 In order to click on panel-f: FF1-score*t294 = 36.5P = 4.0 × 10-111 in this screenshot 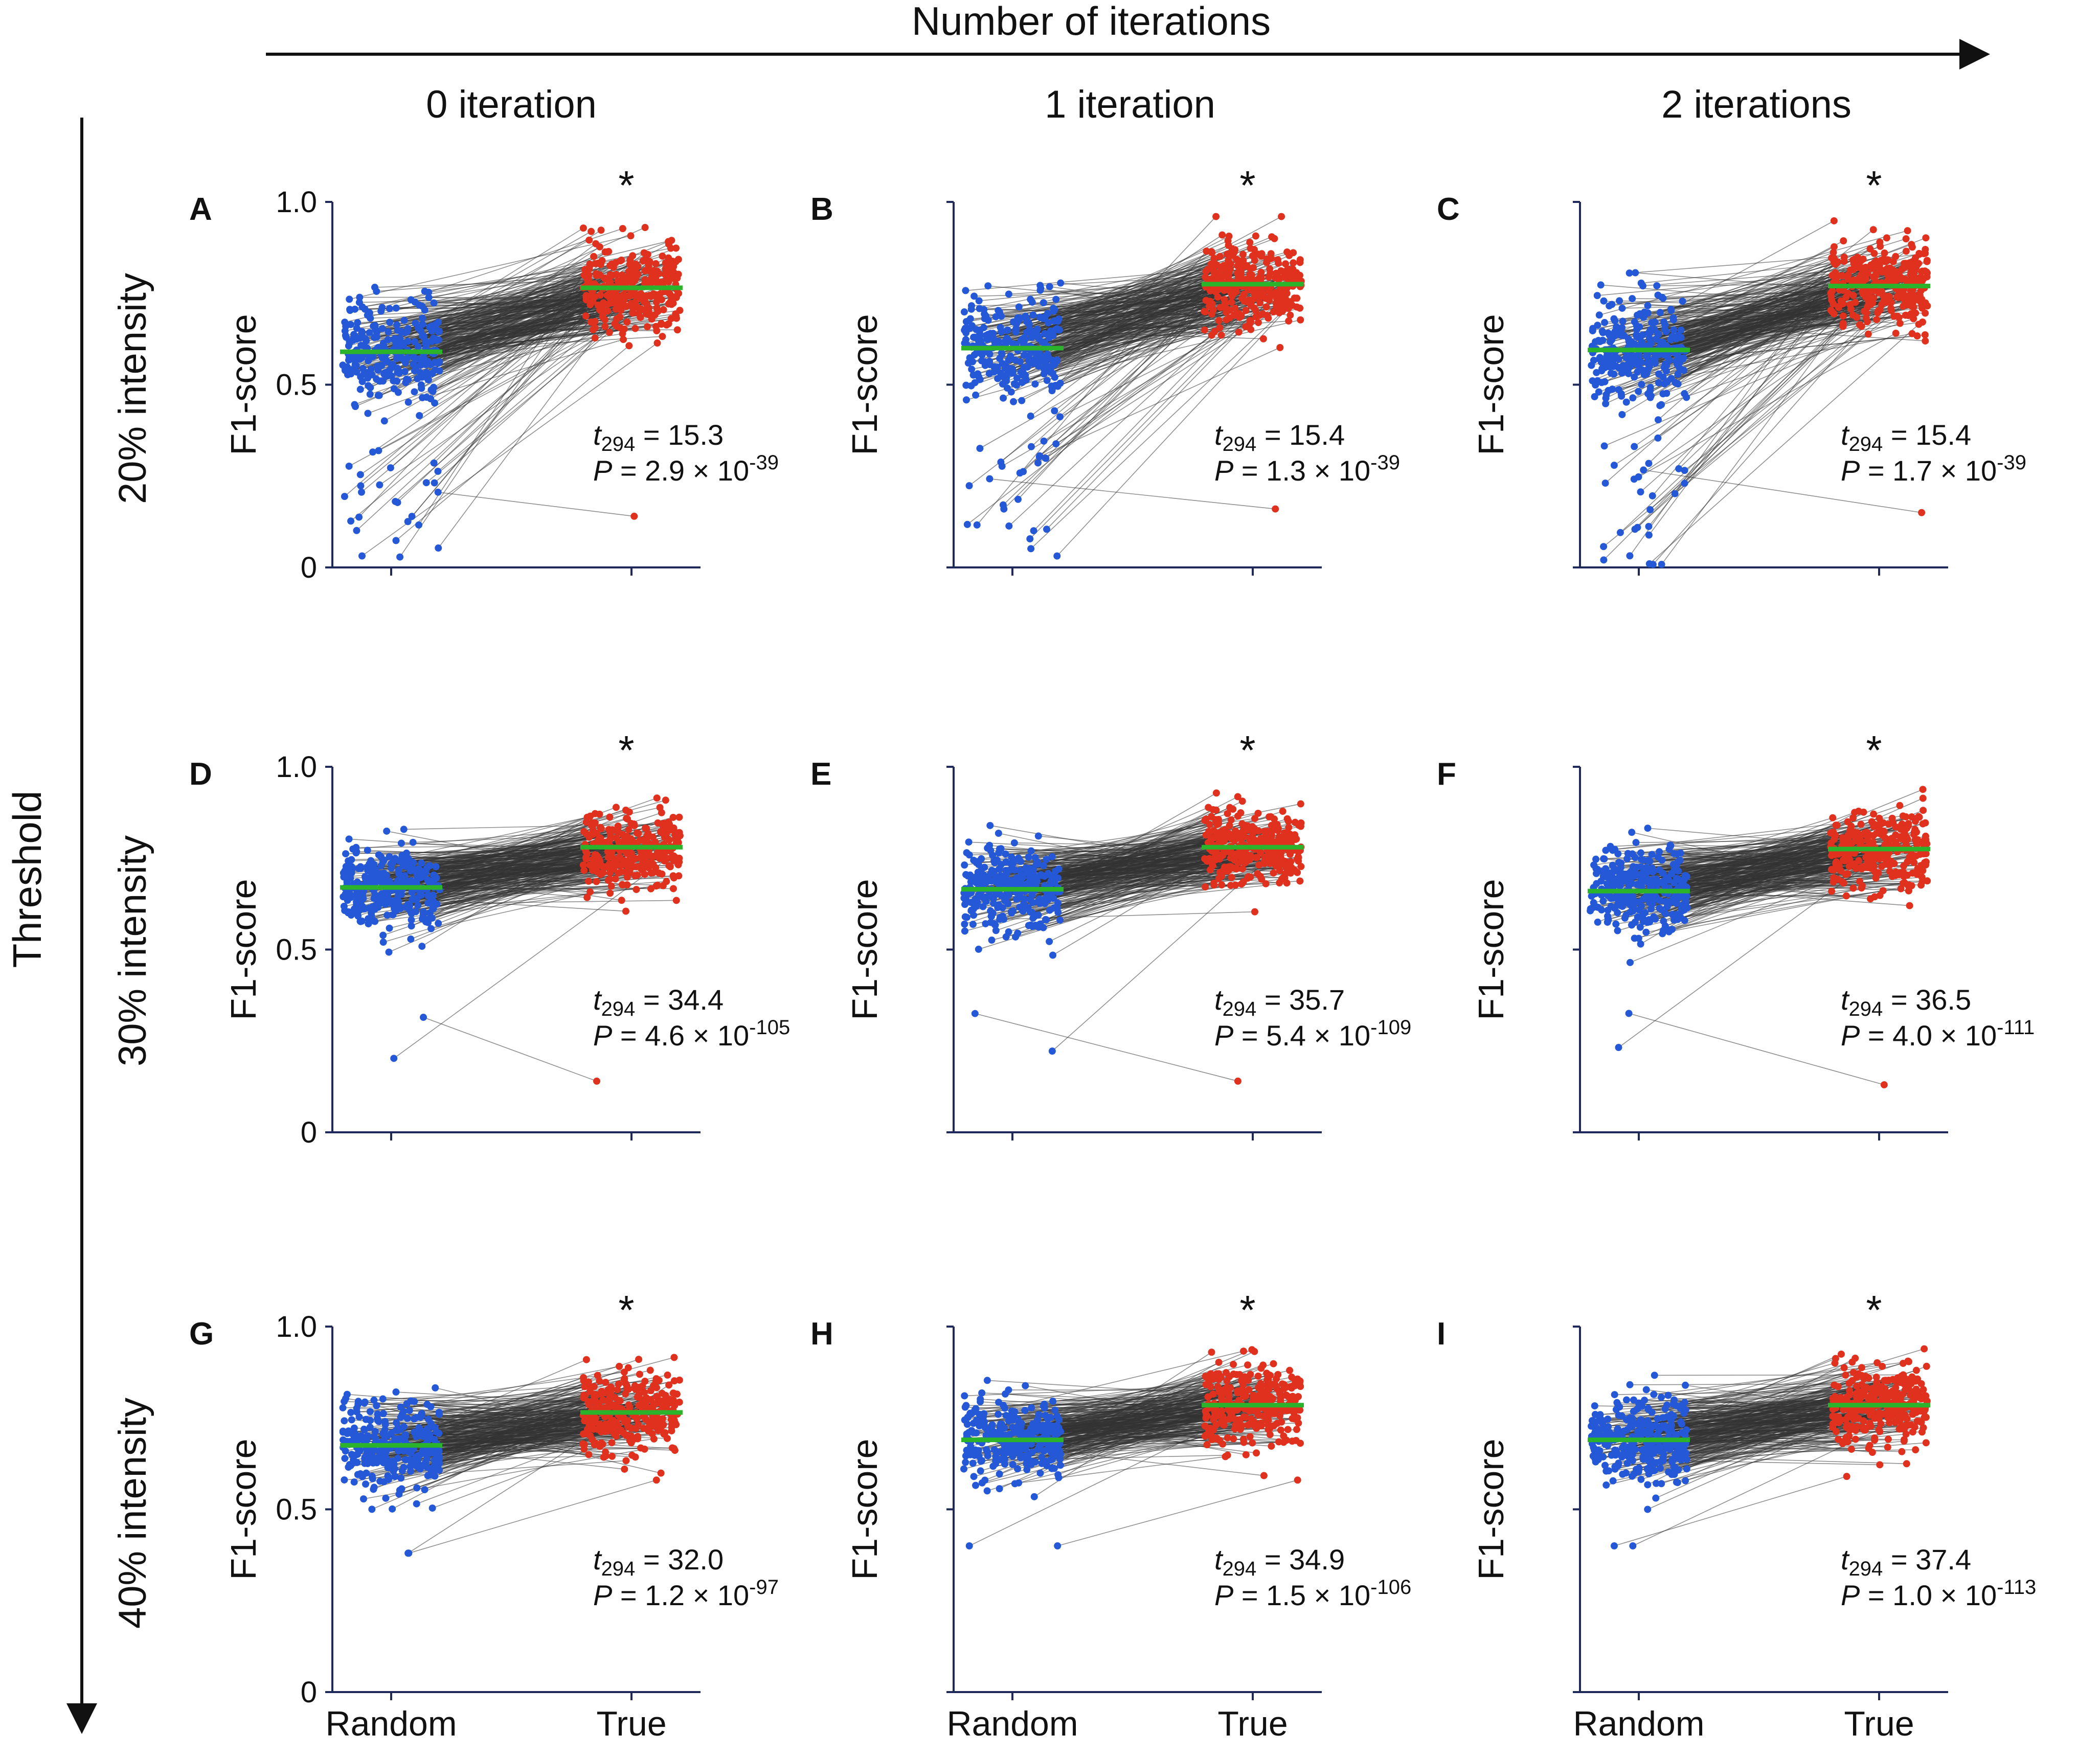, I will do `click(1736, 934)`.